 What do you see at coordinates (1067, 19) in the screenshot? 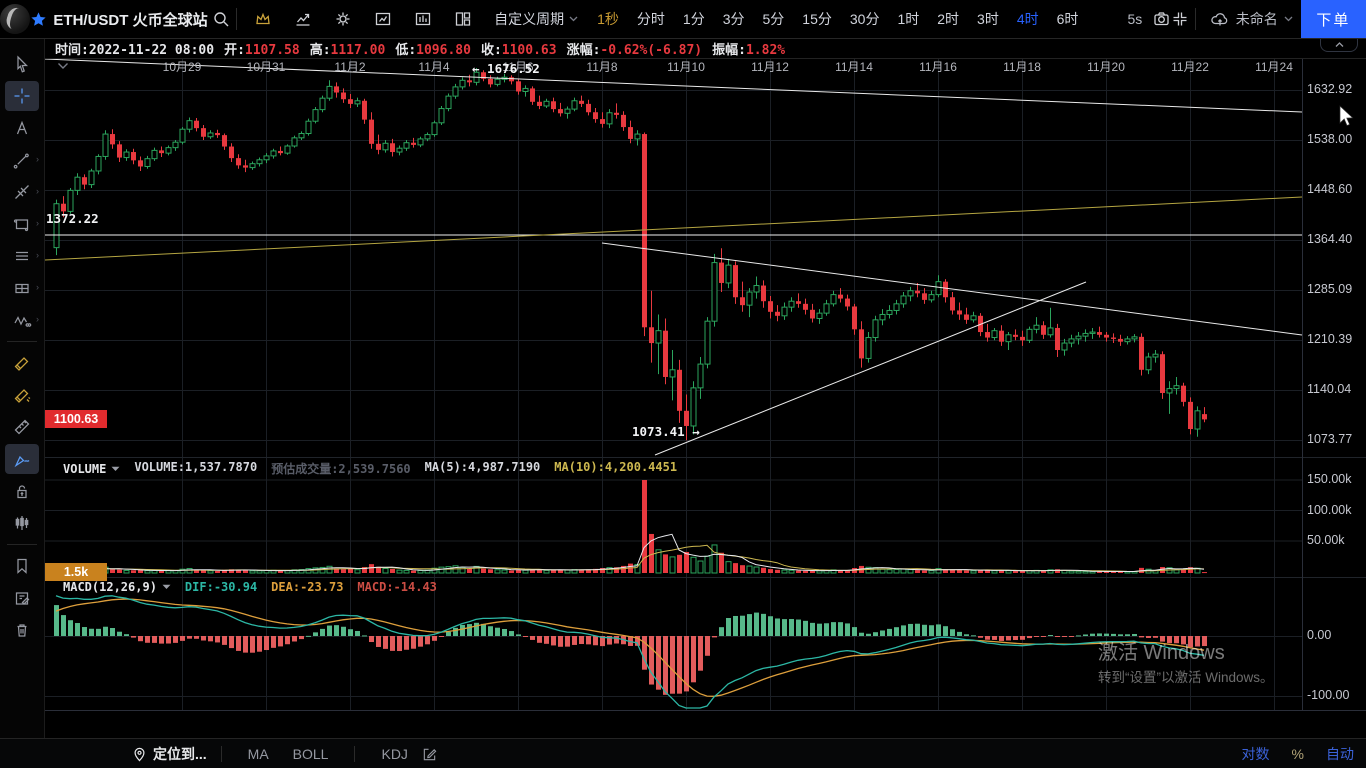
I see `period-tab-6时: 6时` at bounding box center [1067, 19].